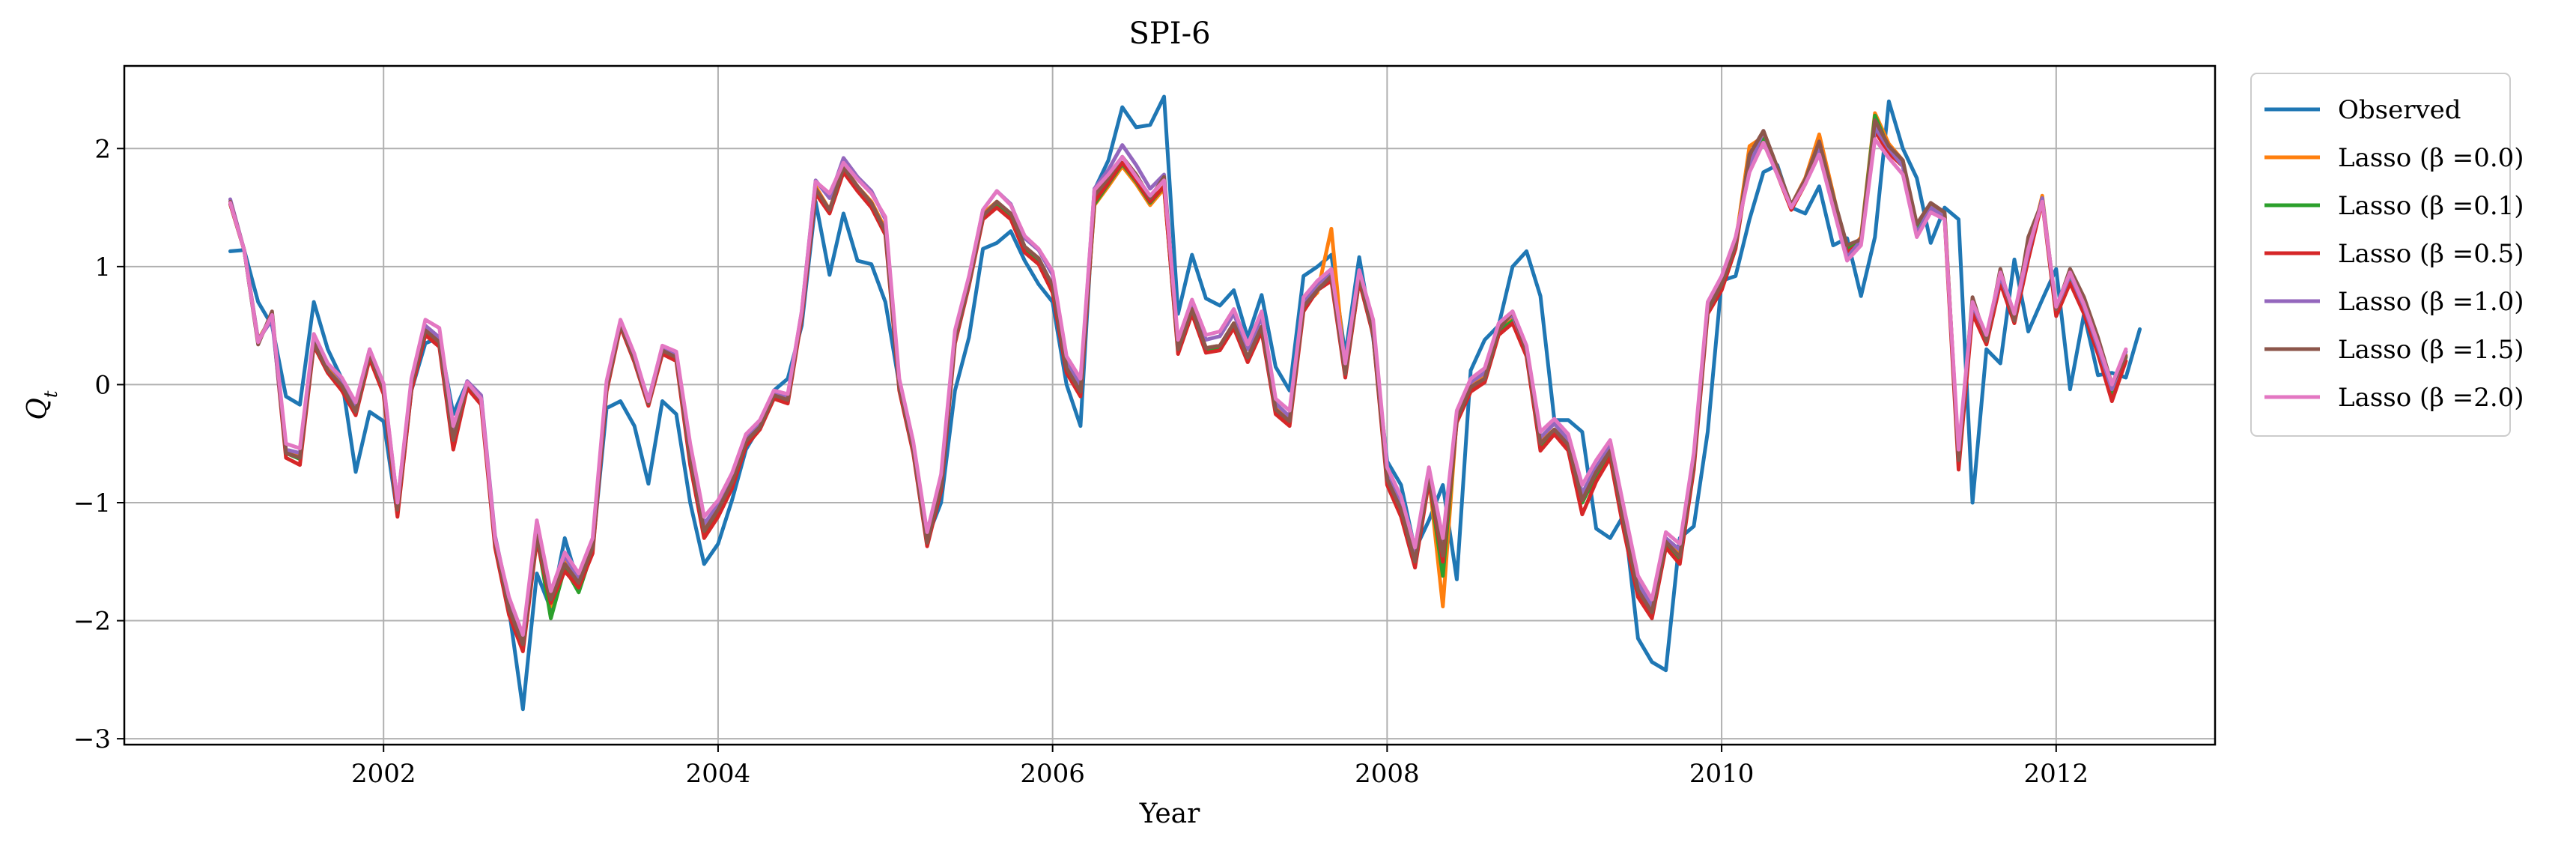  What do you see at coordinates (2399, 110) in the screenshot?
I see `legend-label: Observed` at bounding box center [2399, 110].